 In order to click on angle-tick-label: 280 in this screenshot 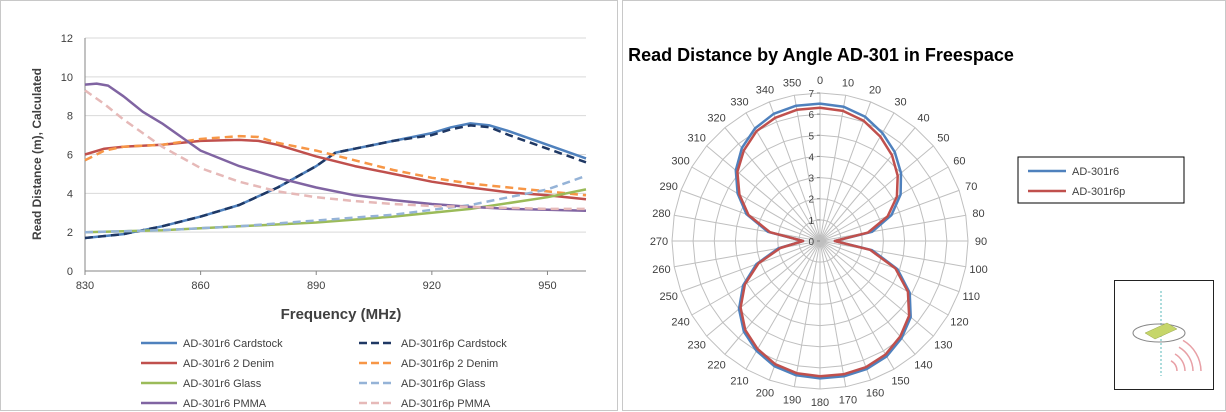, I will do `click(661, 214)`.